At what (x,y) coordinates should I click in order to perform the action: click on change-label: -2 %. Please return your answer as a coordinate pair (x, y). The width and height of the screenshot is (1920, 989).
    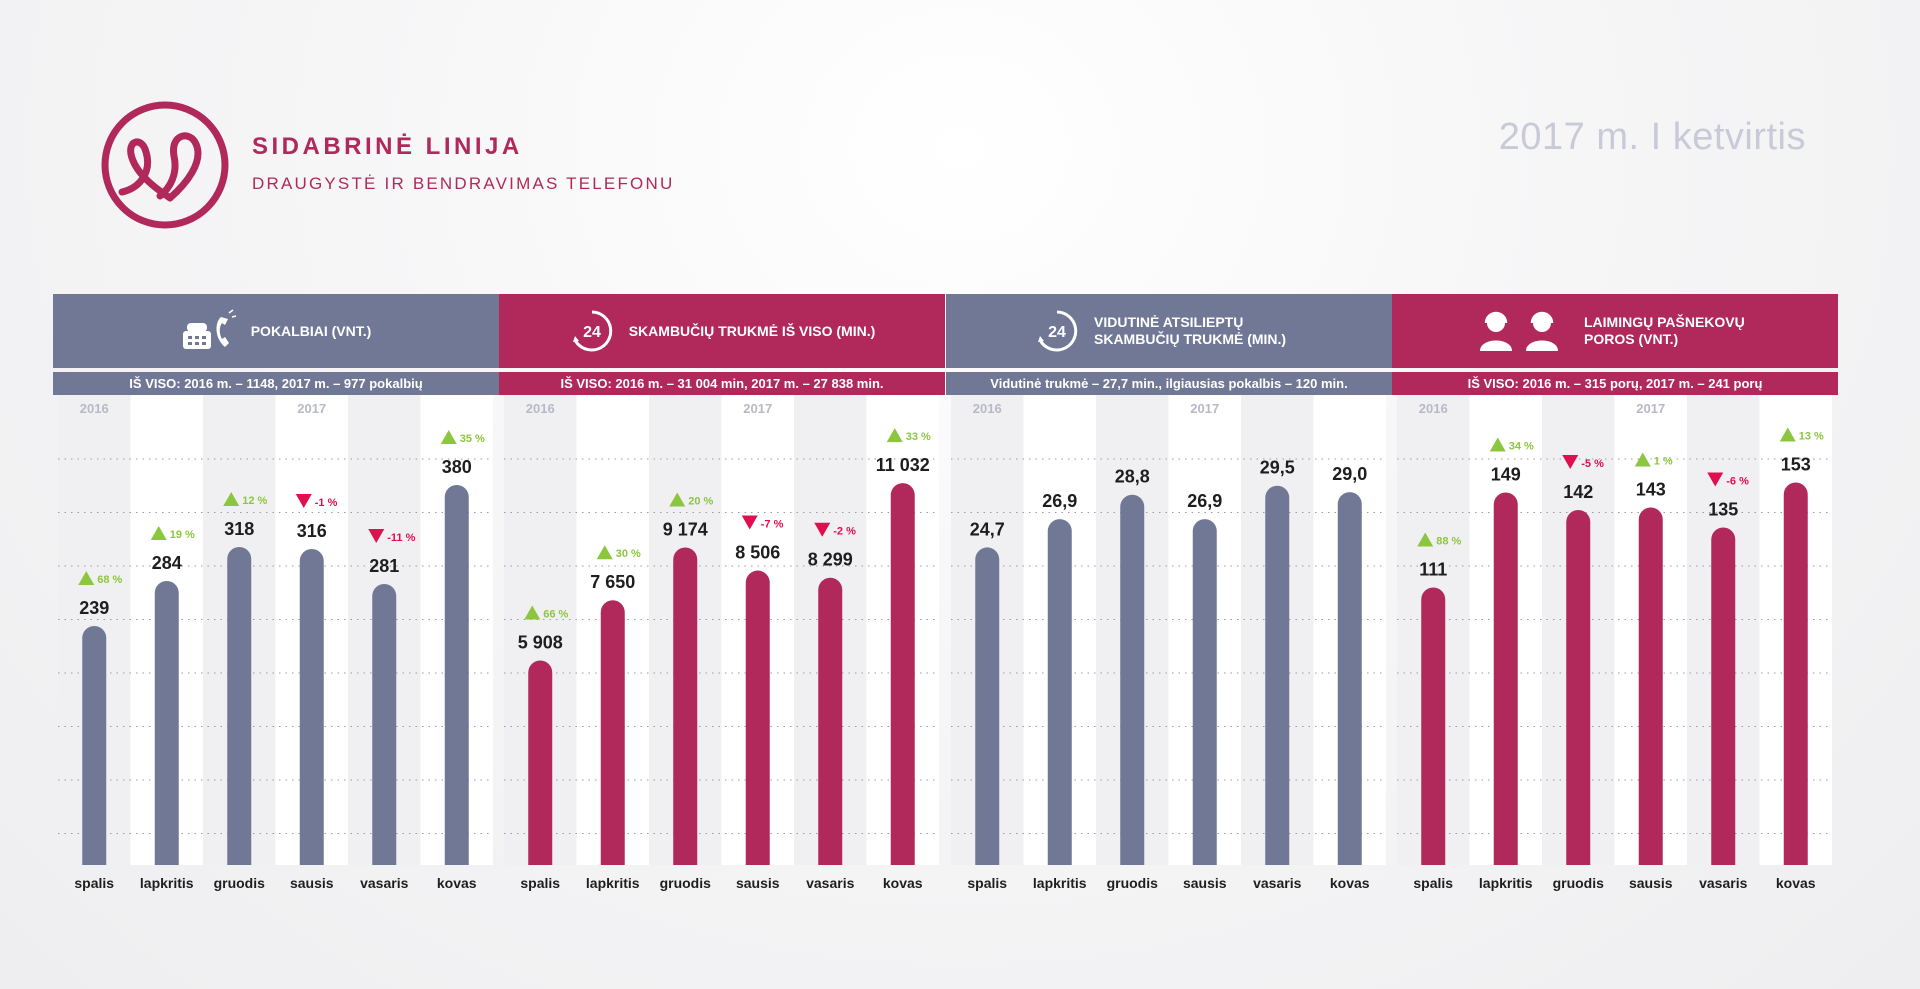
    Looking at the image, I should click on (844, 532).